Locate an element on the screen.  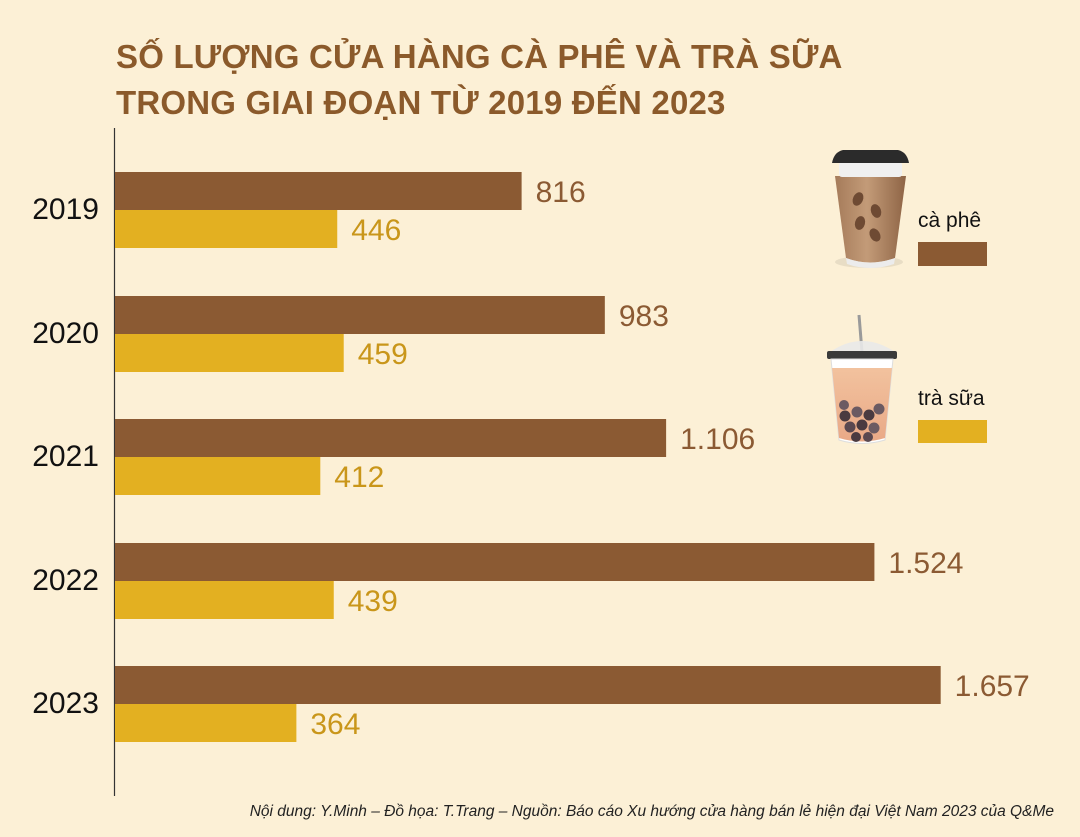
value-label-milk-tea-2021: 412 is located at coordinates (359, 477).